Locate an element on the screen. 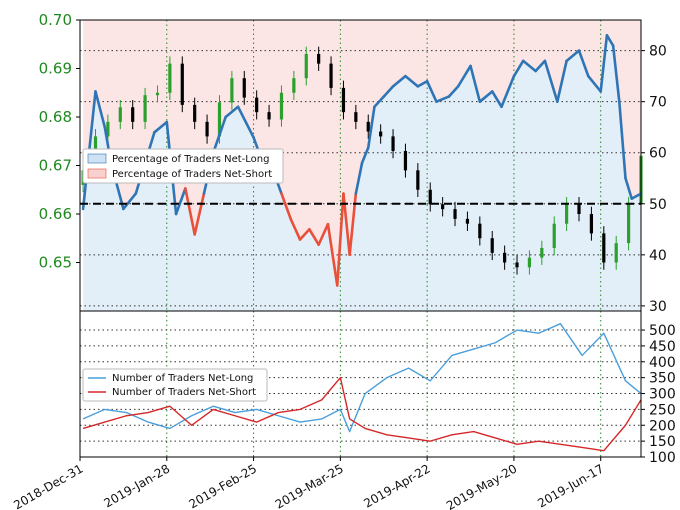 This screenshot has height=510, width=680. left-tick-label: 0.68 is located at coordinates (55, 117).